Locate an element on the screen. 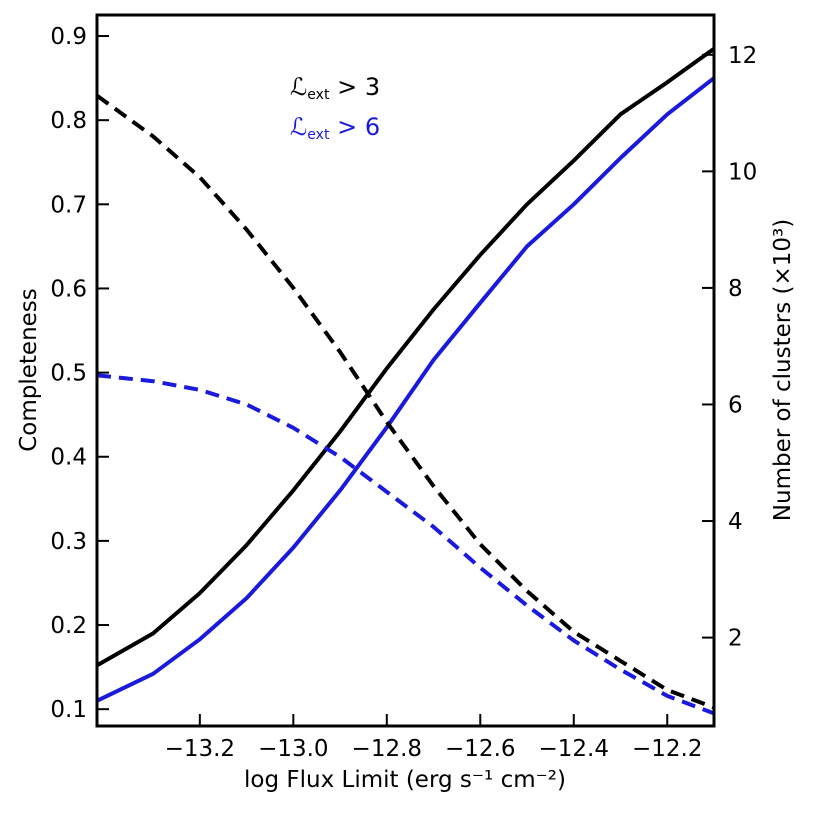 The height and width of the screenshot is (814, 814). legend-symbol-2: ℒ is located at coordinates (298, 127).